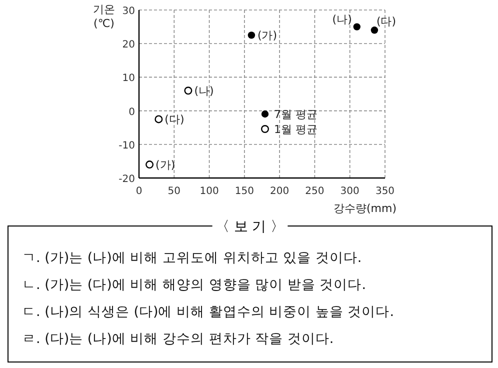 The image size is (498, 368). Describe the element at coordinates (350, 191) in the screenshot. I see `x-tick-label: 300` at that location.